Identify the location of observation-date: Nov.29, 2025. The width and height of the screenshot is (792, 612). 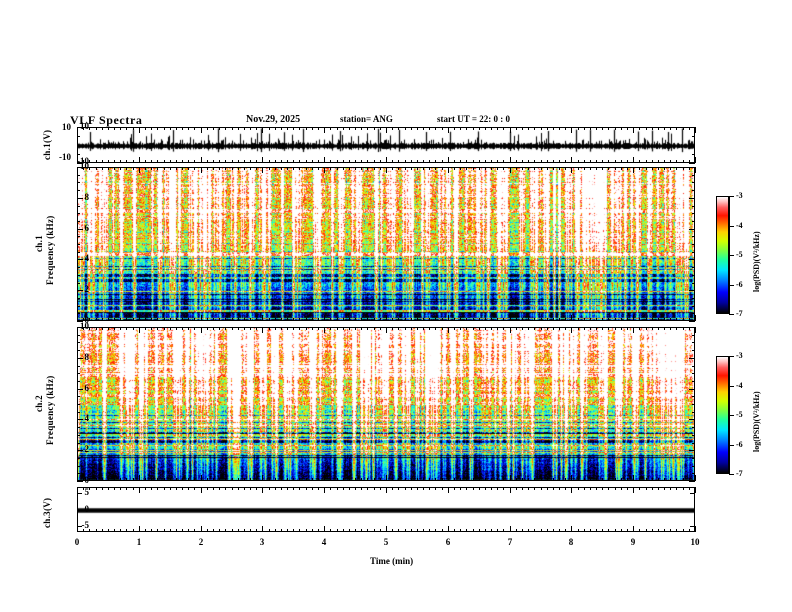
(273, 119).